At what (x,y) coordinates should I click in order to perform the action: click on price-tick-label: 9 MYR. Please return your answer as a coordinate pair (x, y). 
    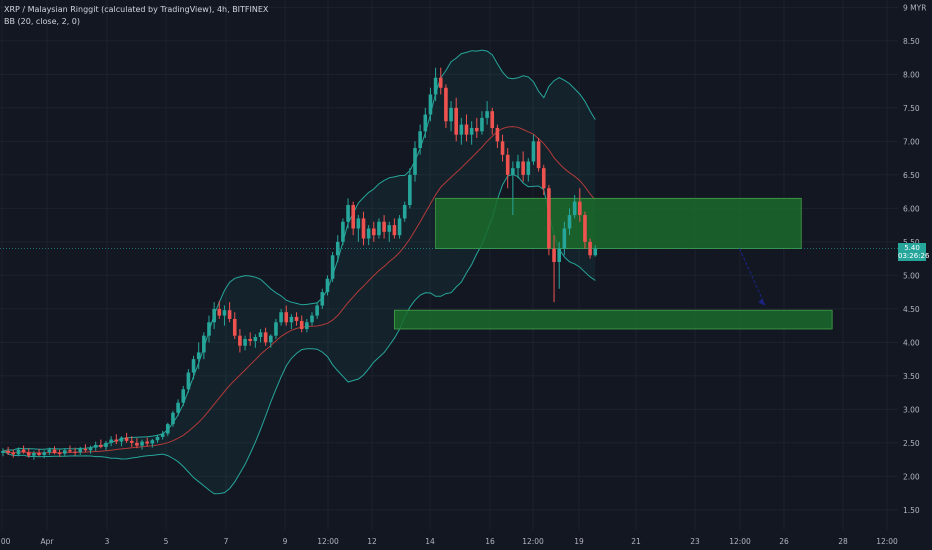
    Looking at the image, I should click on (914, 7).